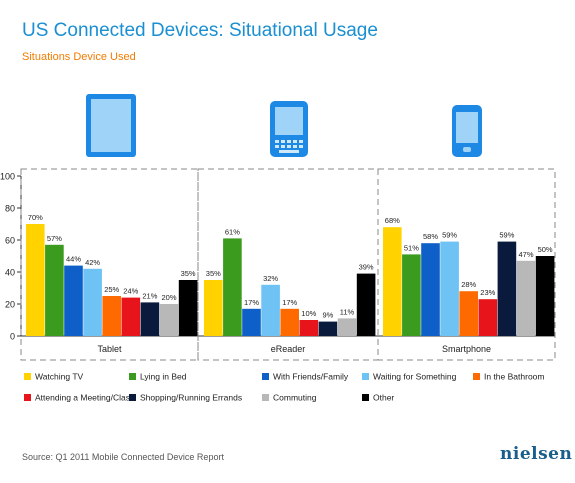  I want to click on data-label: 58%, so click(430, 236).